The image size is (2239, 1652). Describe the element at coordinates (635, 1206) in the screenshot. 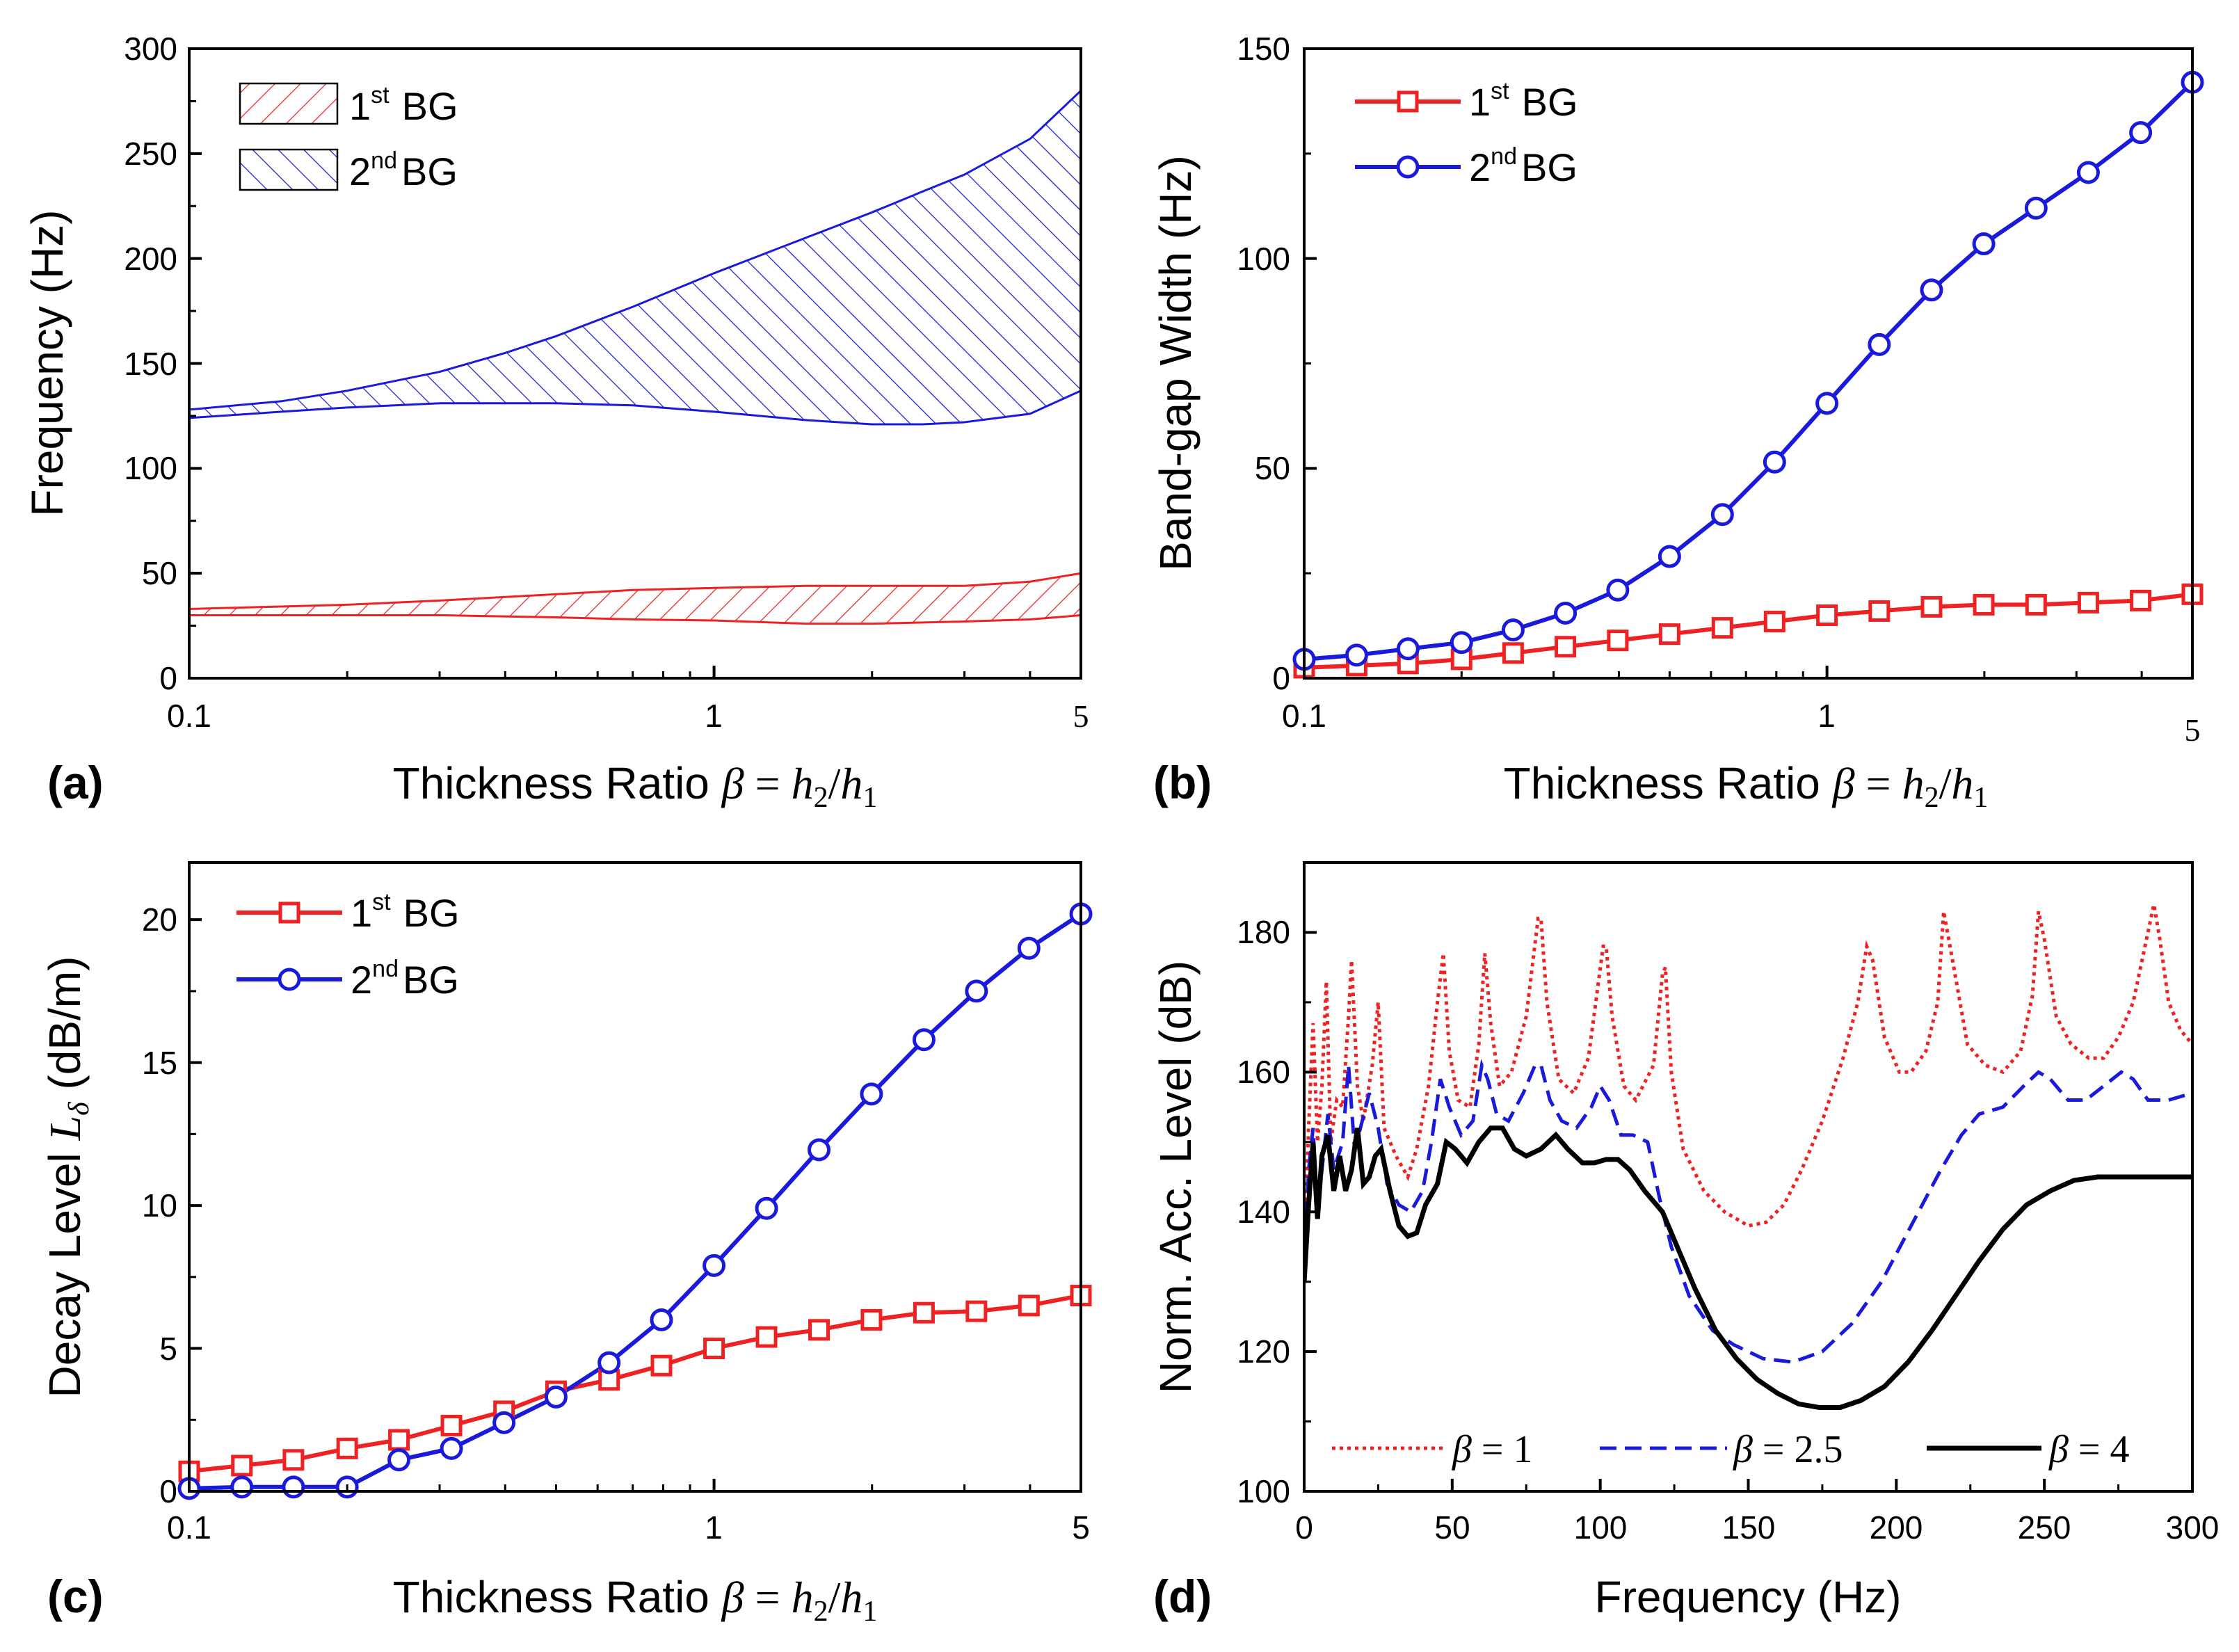

I see `ticks-c` at that location.